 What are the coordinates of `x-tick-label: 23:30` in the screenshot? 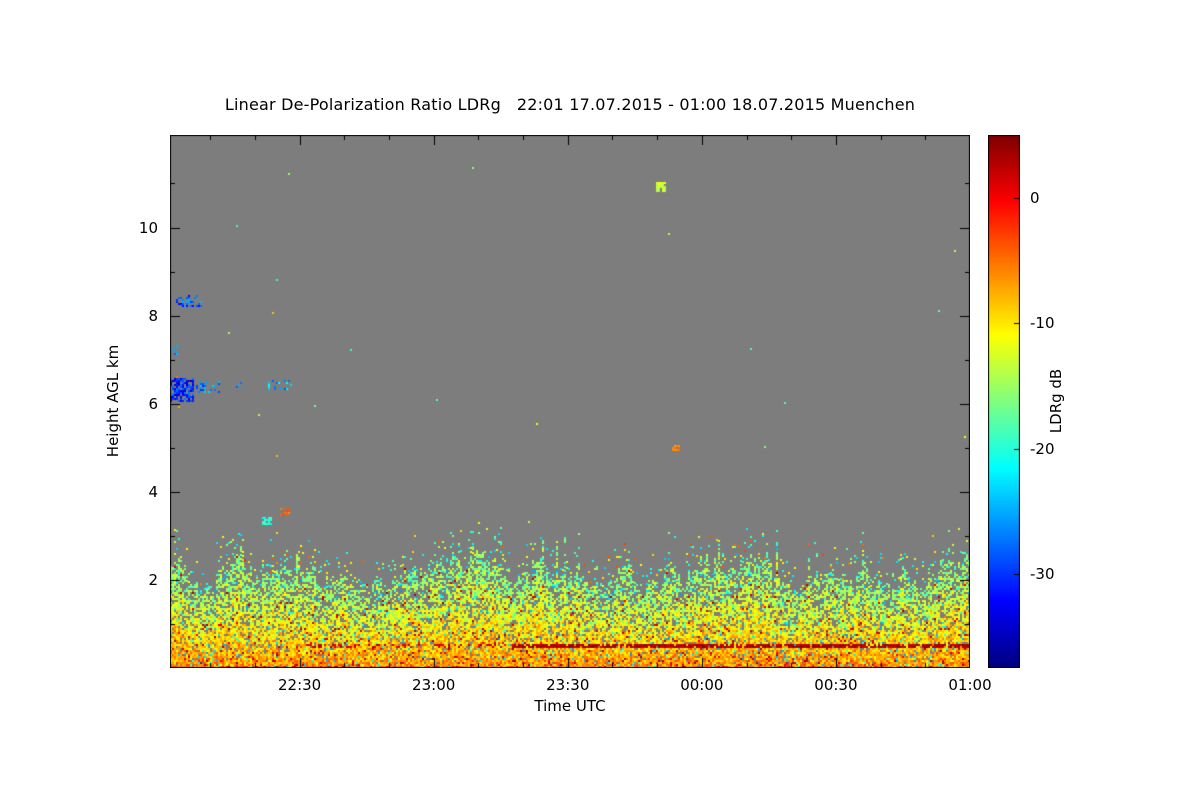 It's located at (568, 685).